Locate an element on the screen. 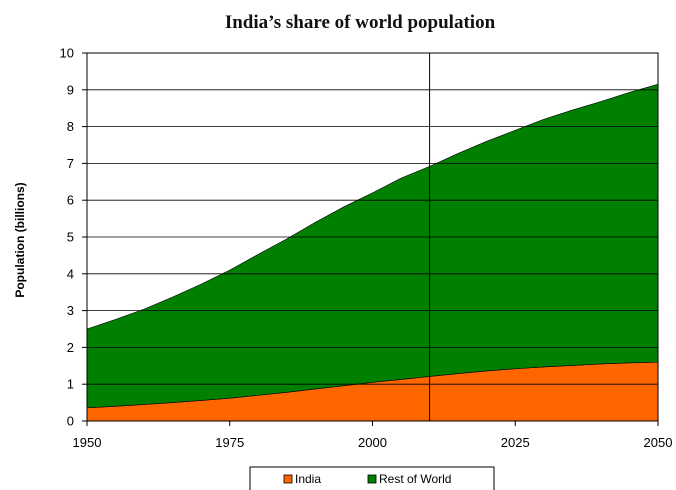 The image size is (676, 490). y-tick-label: 7 is located at coordinates (70, 163).